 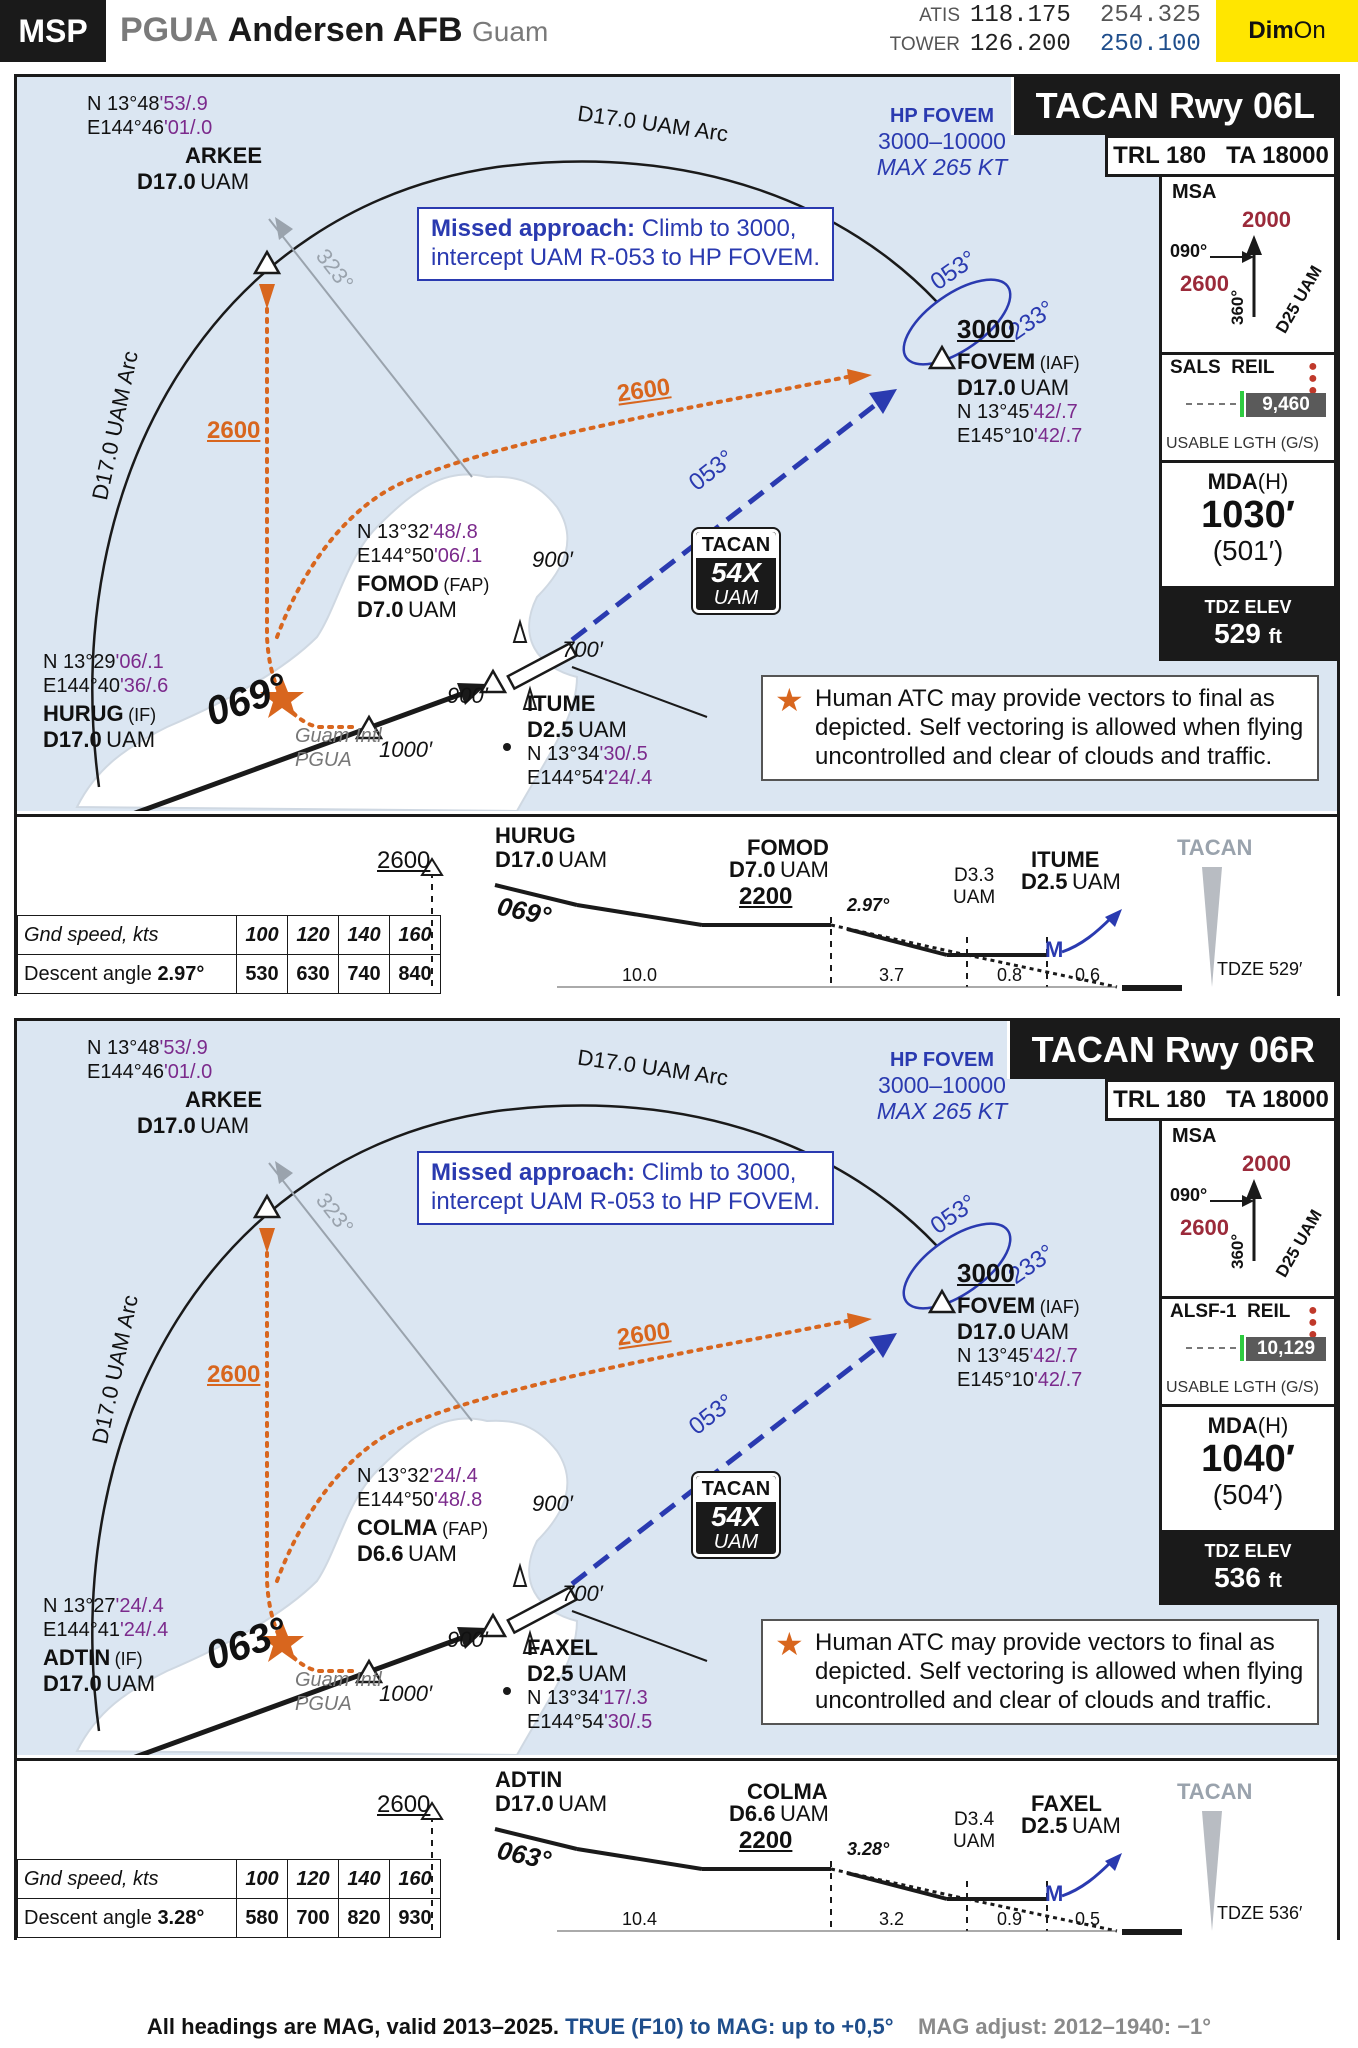 What do you see at coordinates (1215, 847) in the screenshot?
I see `profile-tacan-label: TACAN` at bounding box center [1215, 847].